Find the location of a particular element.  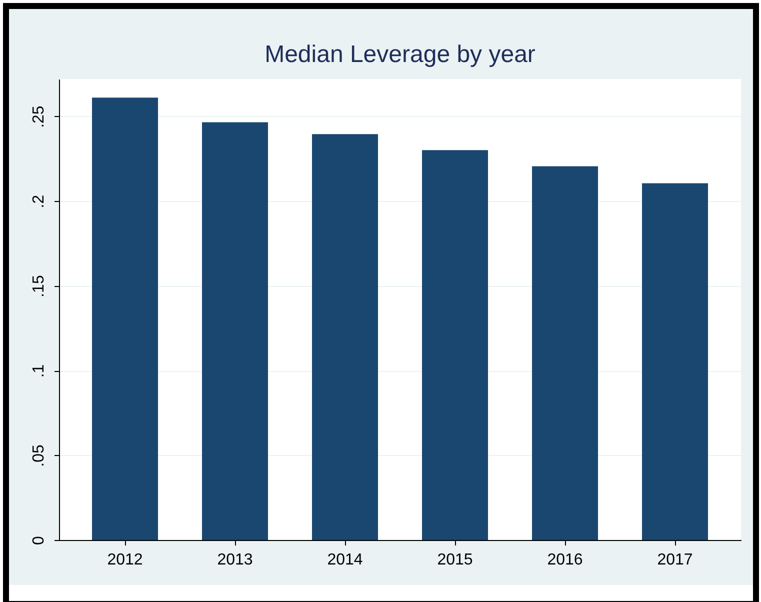

x-tick-label: 2012 is located at coordinates (125, 560).